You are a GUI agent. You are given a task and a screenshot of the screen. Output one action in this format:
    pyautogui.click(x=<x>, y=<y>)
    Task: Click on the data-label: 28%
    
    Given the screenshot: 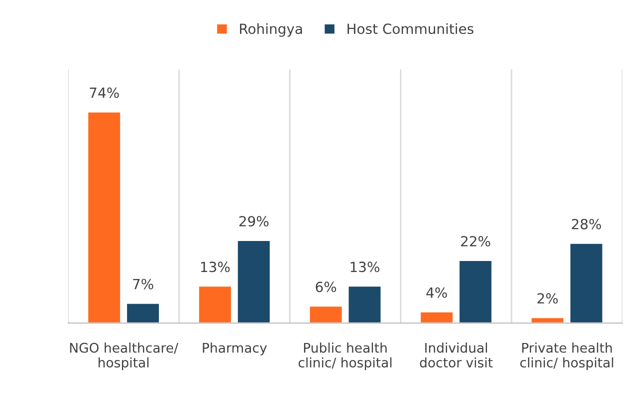 What is the action you would take?
    pyautogui.click(x=586, y=224)
    